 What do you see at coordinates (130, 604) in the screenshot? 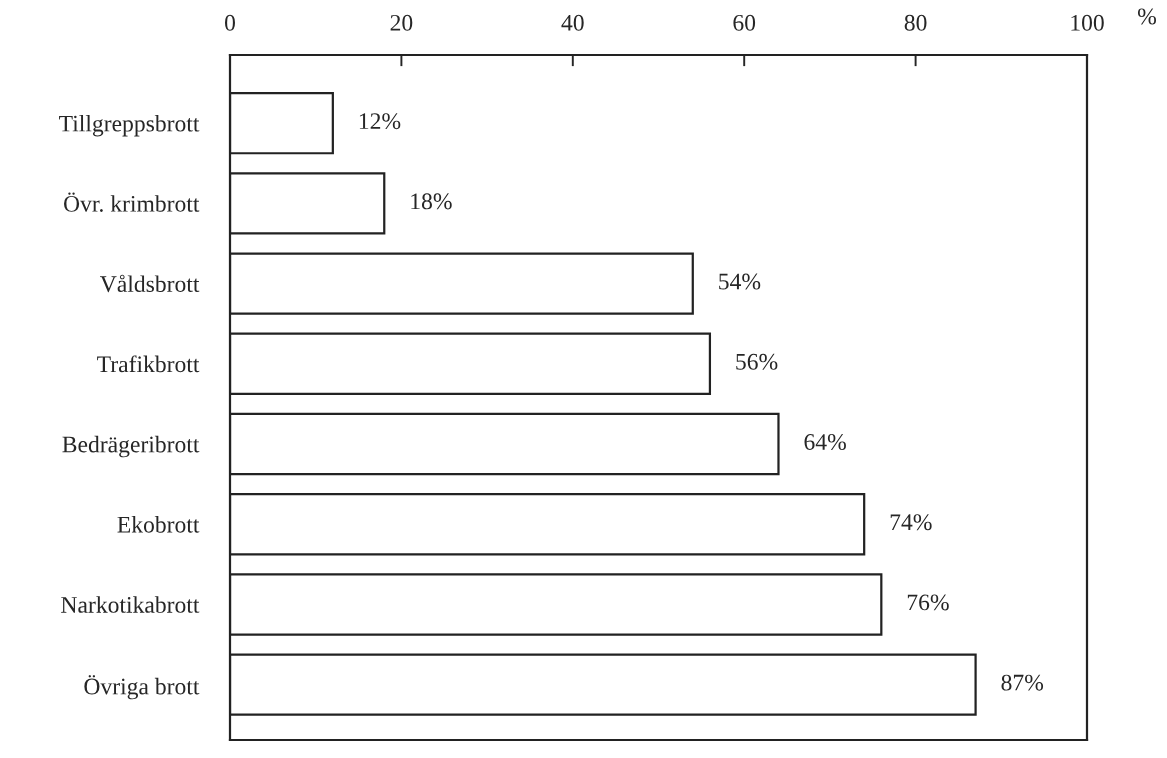
I see `y-tick-label: Narkotikabrott` at bounding box center [130, 604].